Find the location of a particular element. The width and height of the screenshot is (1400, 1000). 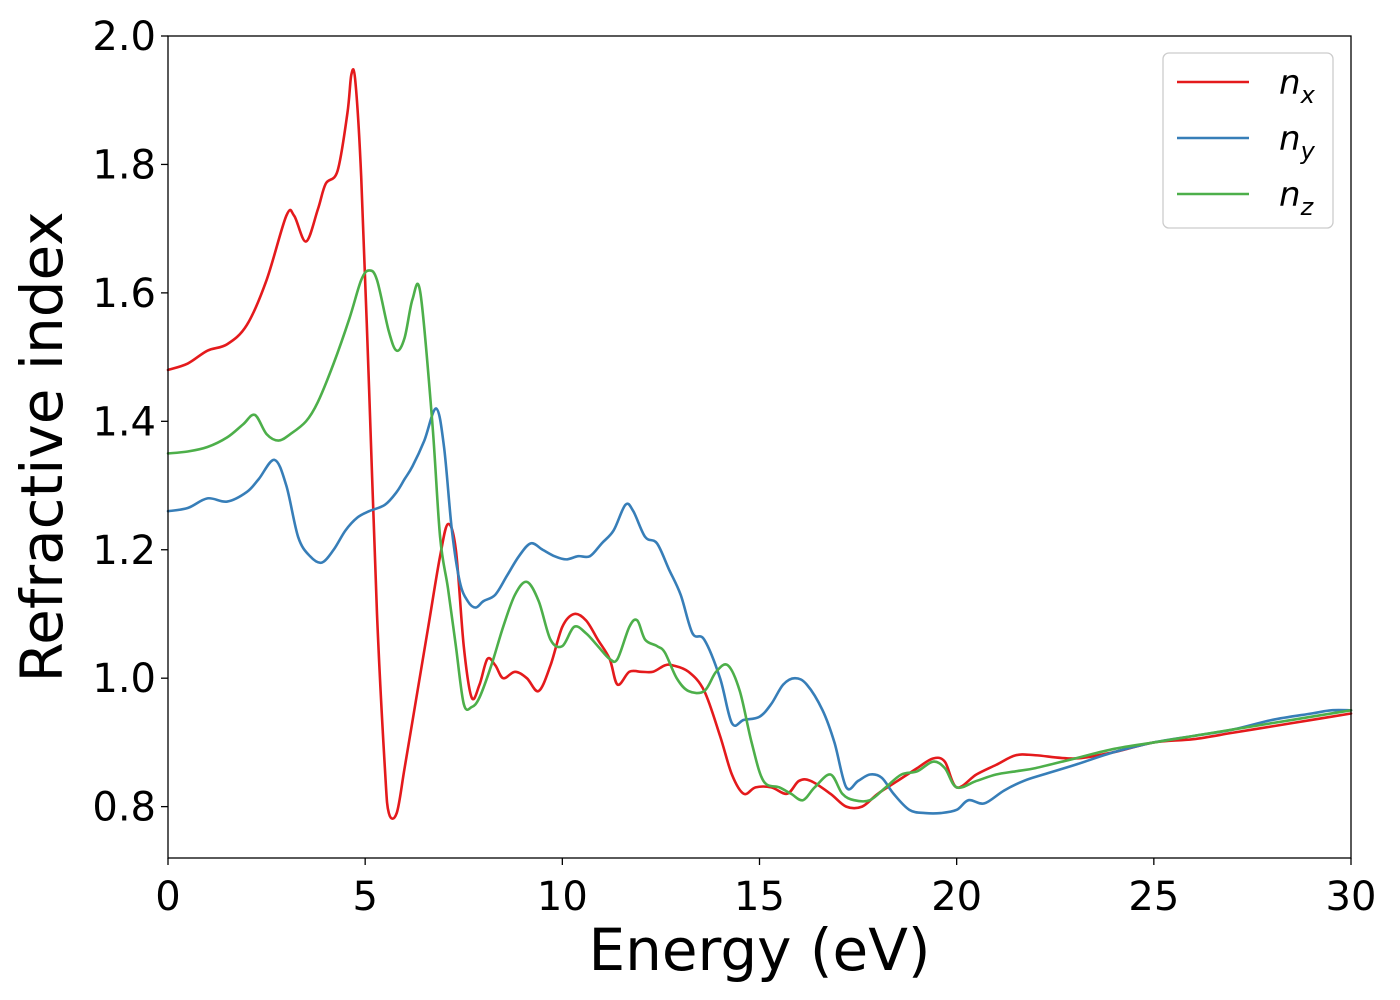

x-tick-label: 5 is located at coordinates (364, 897).